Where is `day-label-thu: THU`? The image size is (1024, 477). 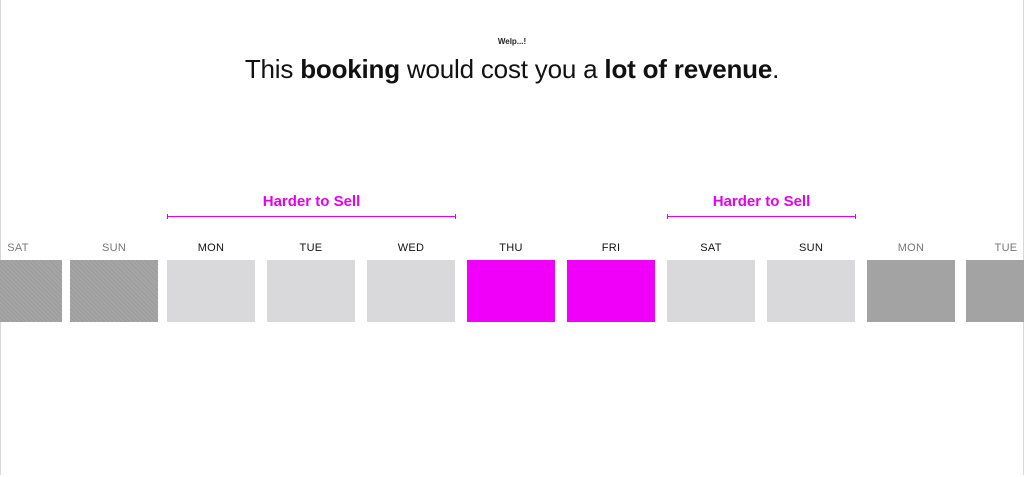
day-label-thu: THU is located at coordinates (511, 248).